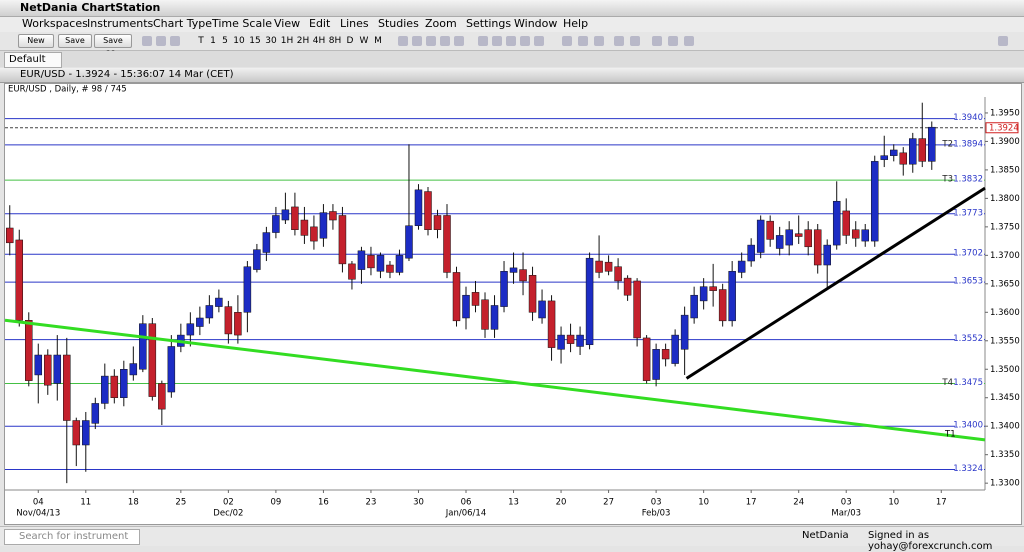  What do you see at coordinates (418, 503) in the screenshot?
I see `x-tick-label: 30` at bounding box center [418, 503].